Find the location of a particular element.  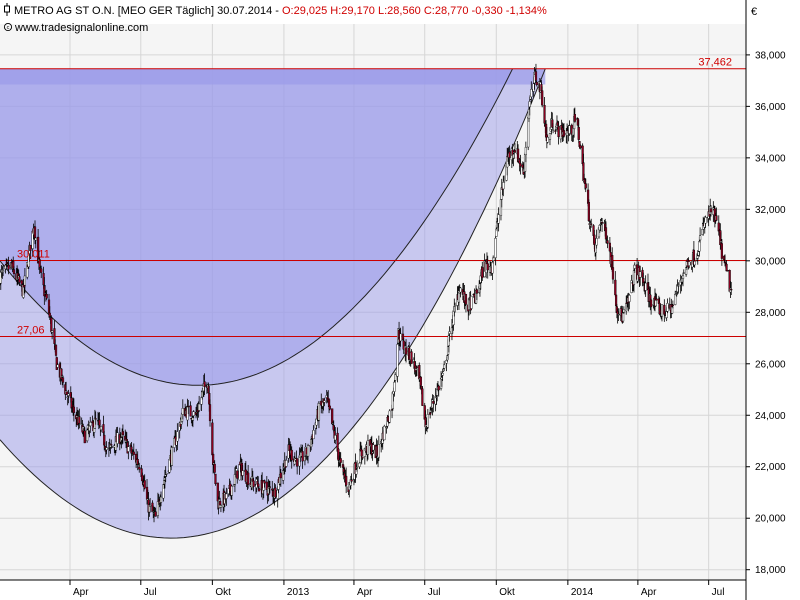

currency-label: € is located at coordinates (754, 12).